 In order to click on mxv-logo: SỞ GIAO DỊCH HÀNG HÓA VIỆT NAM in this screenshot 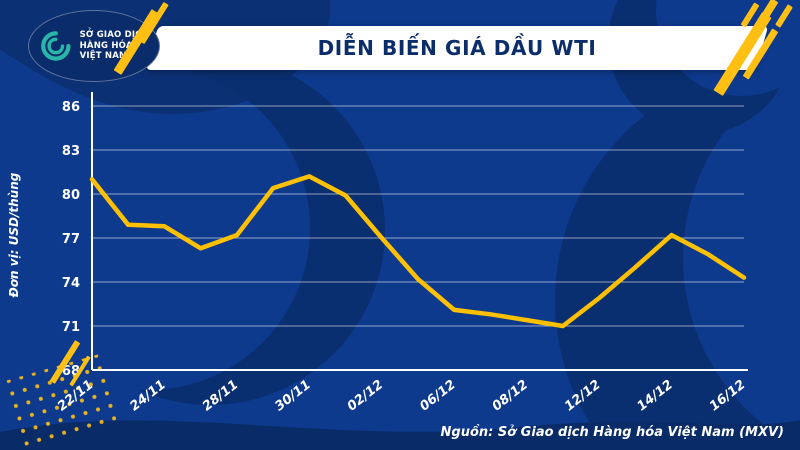, I will do `click(94, 46)`.